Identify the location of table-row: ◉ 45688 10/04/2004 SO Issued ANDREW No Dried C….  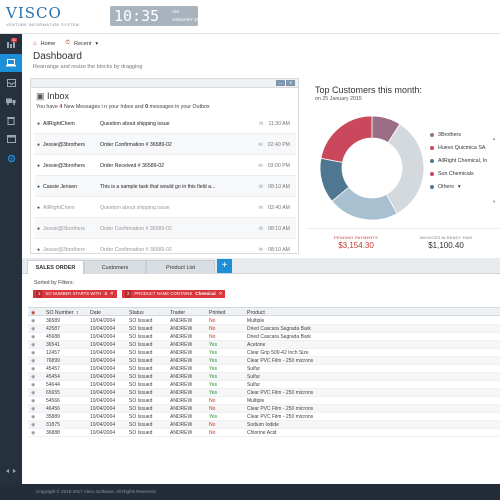
(264, 337).